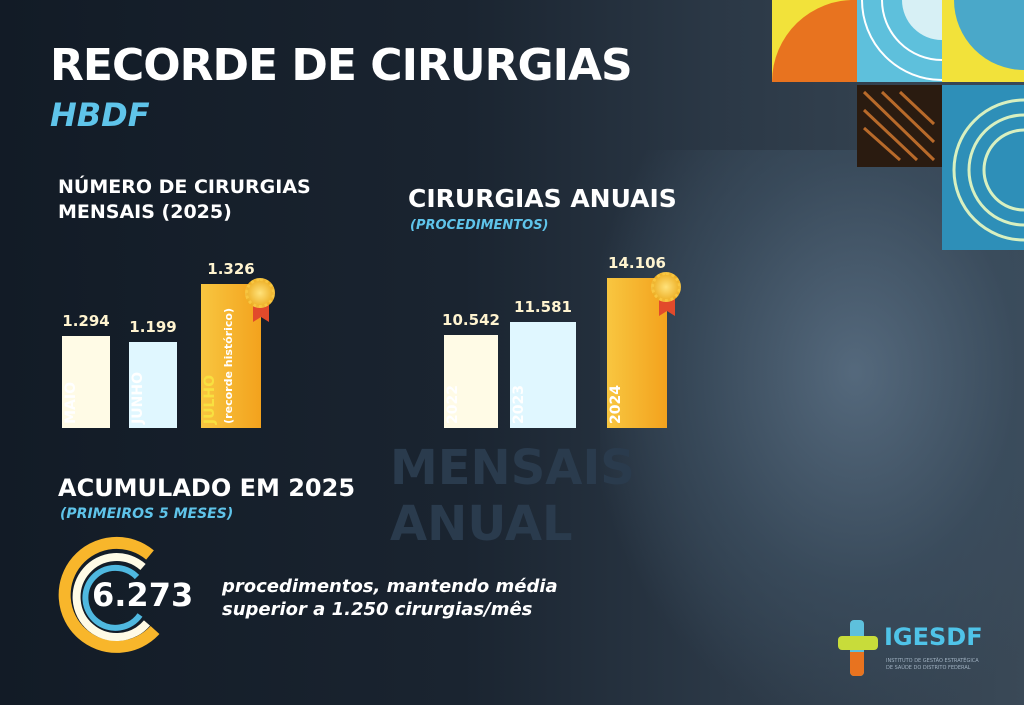 The height and width of the screenshot is (705, 1024). What do you see at coordinates (512, 468) in the screenshot?
I see `watermark-mensais: MENSAIS` at bounding box center [512, 468].